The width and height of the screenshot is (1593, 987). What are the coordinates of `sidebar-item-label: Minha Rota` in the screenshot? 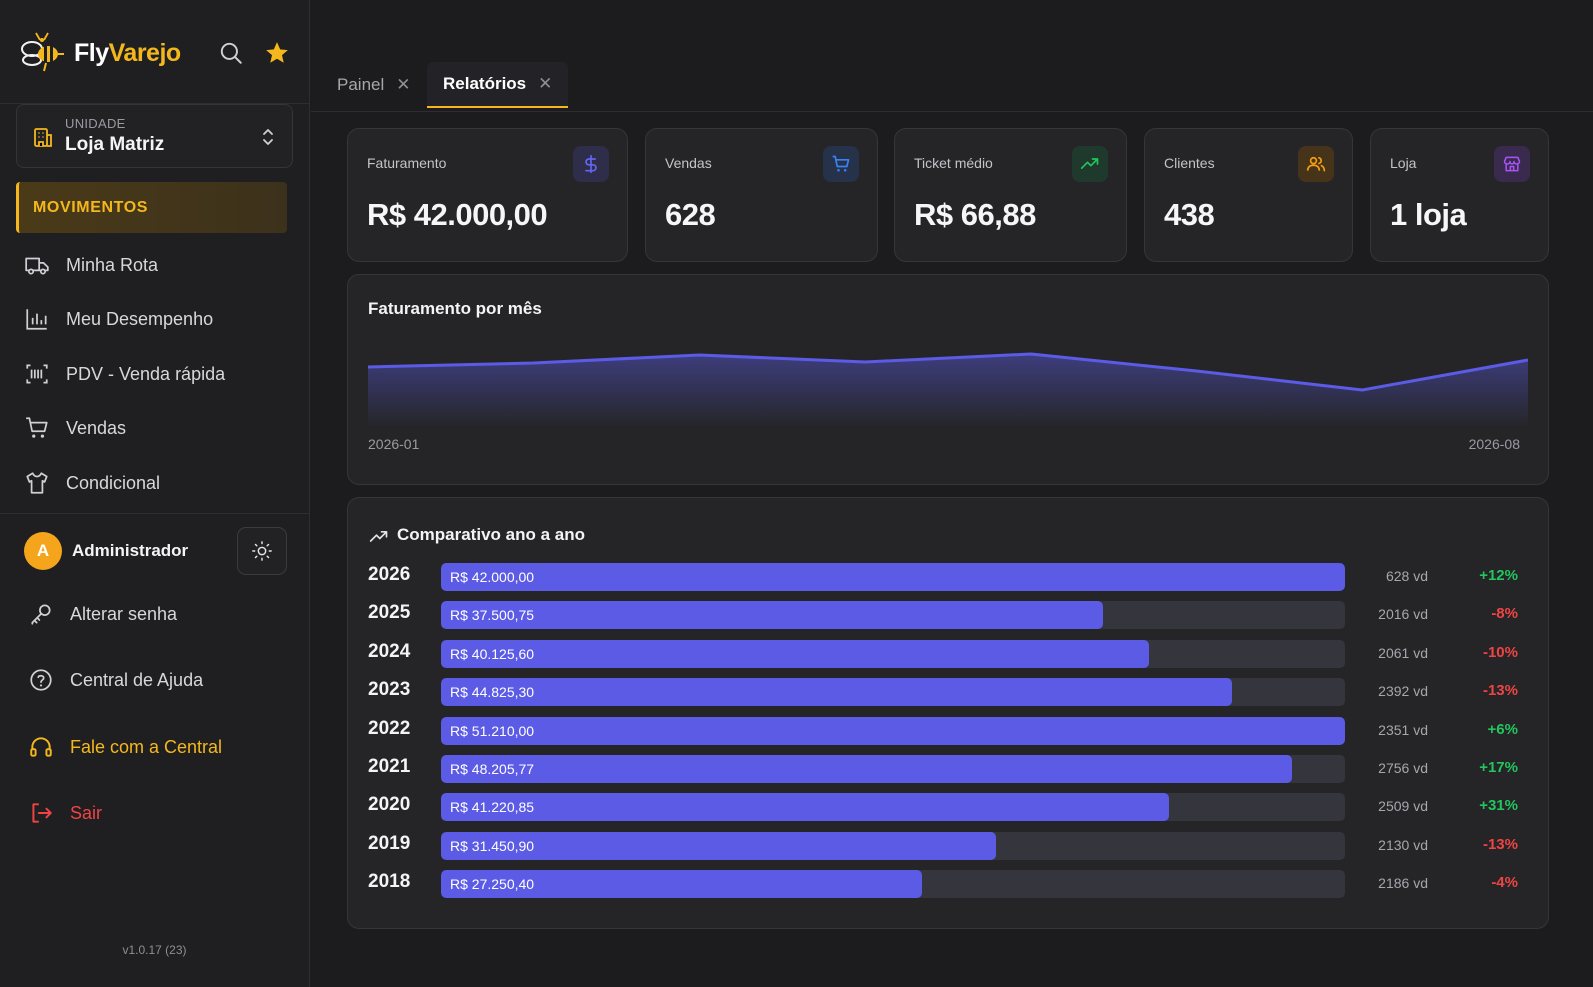 It's located at (112, 264).